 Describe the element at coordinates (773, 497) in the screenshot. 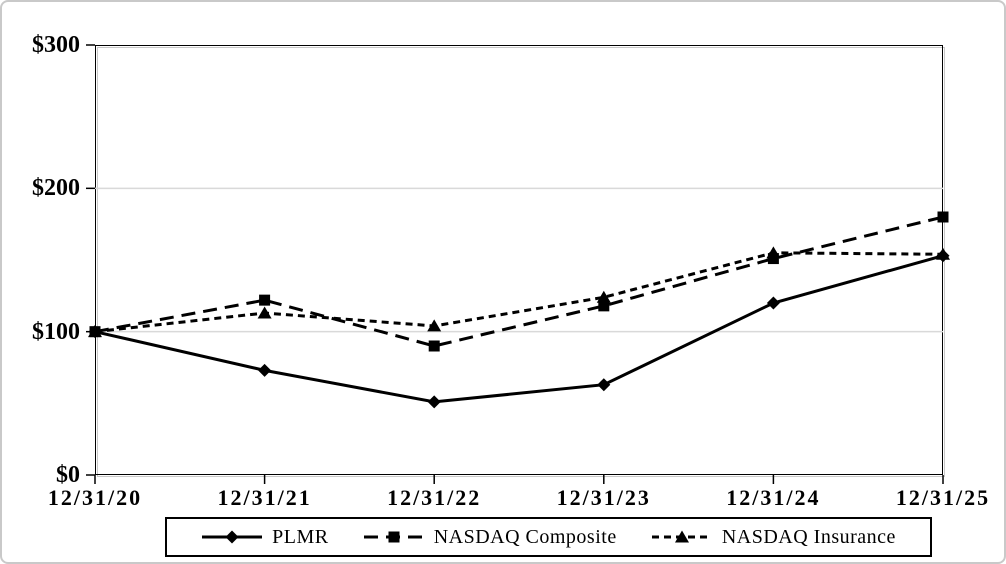

I see `x-tick-label: 12/31/24` at that location.